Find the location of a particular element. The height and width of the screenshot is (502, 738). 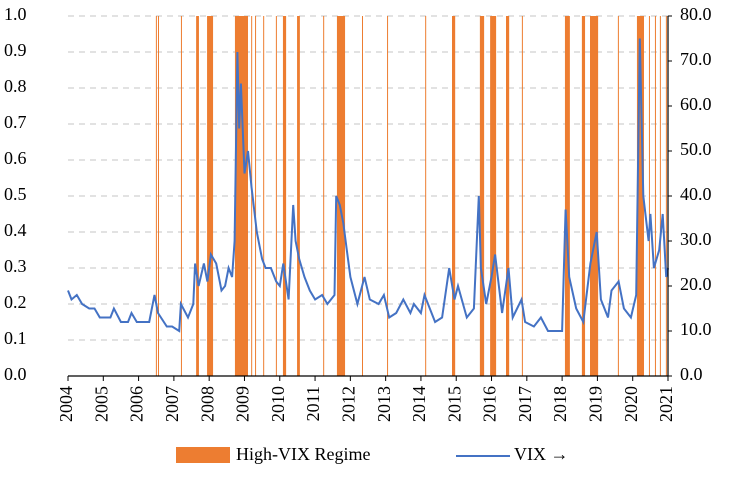

x-tick-label: 2016 is located at coordinates (490, 404).